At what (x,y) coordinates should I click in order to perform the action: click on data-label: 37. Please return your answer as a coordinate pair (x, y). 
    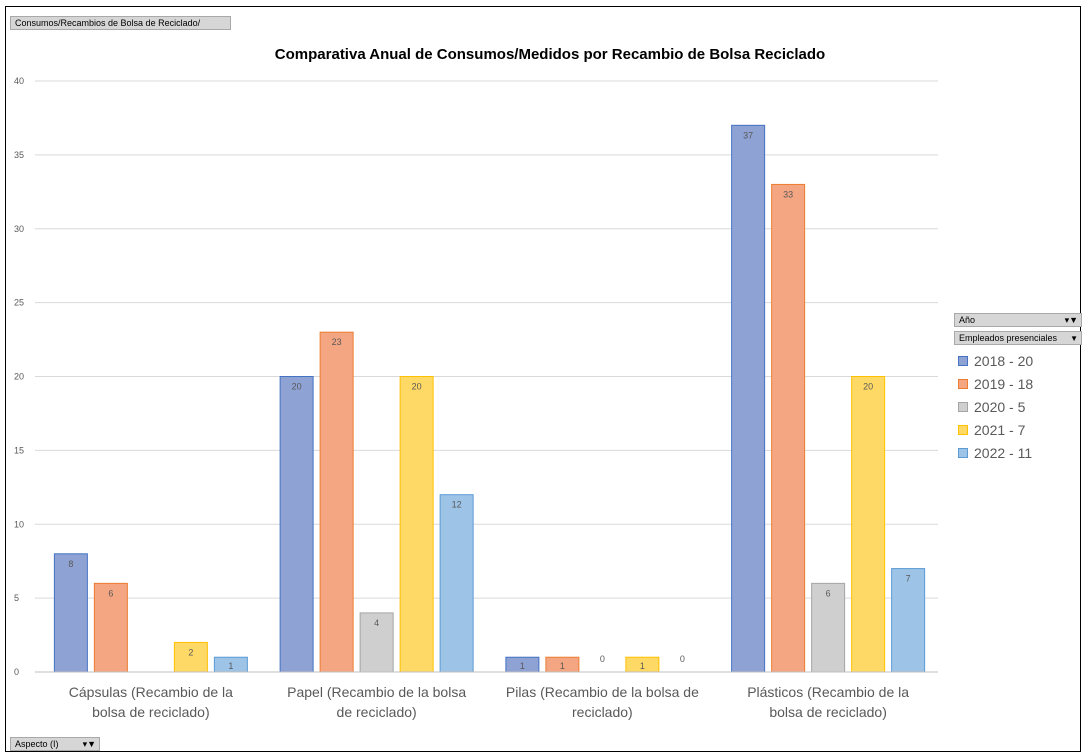
    Looking at the image, I should click on (748, 135).